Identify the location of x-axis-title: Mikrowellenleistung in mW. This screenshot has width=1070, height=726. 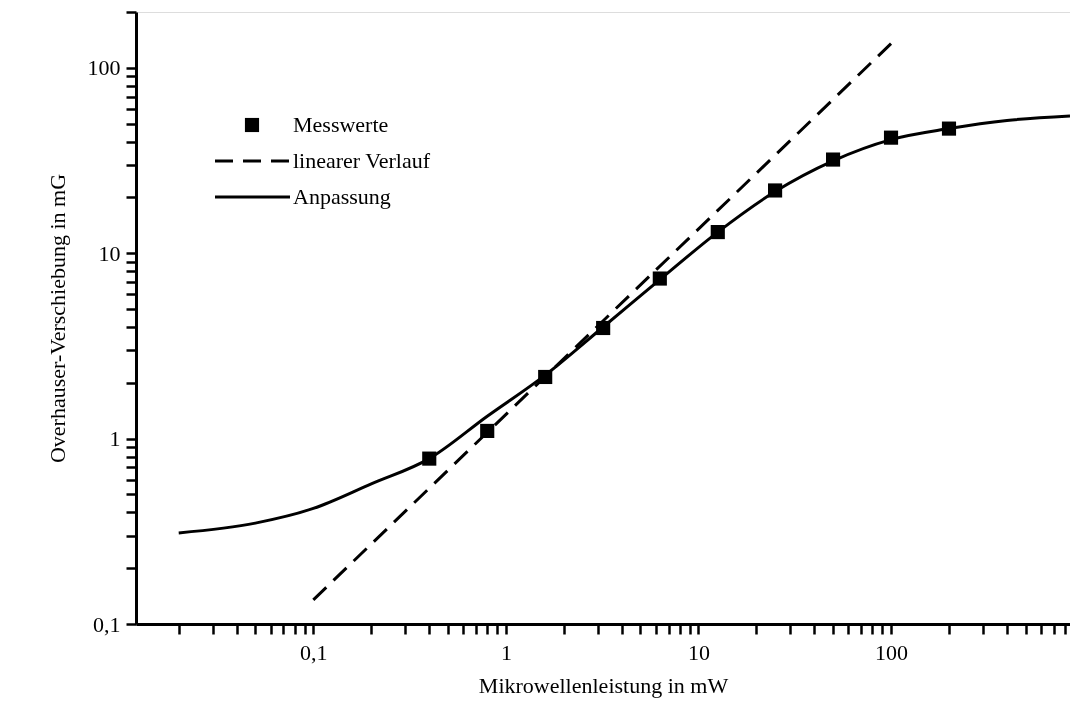
(603, 685).